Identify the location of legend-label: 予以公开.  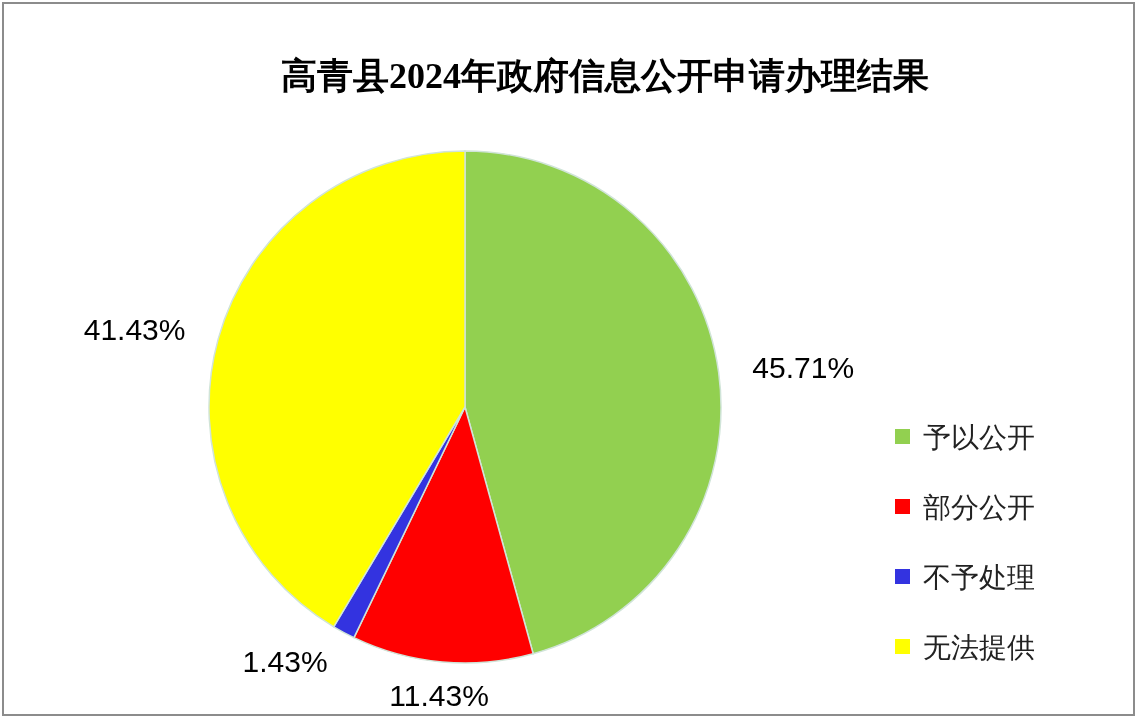
(979, 437).